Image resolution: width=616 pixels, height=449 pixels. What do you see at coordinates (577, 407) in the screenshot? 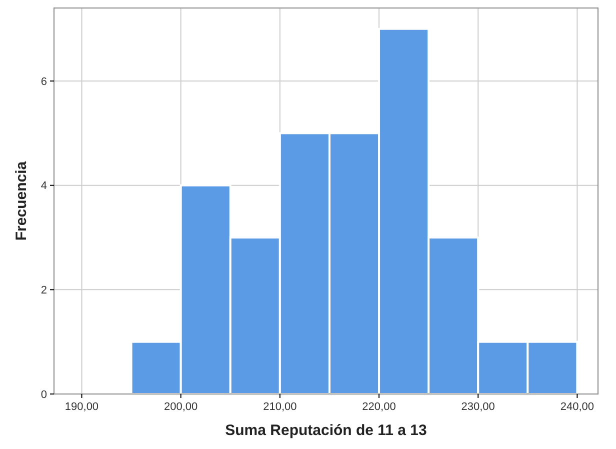
I see `x-tick-label: 240,00` at bounding box center [577, 407].